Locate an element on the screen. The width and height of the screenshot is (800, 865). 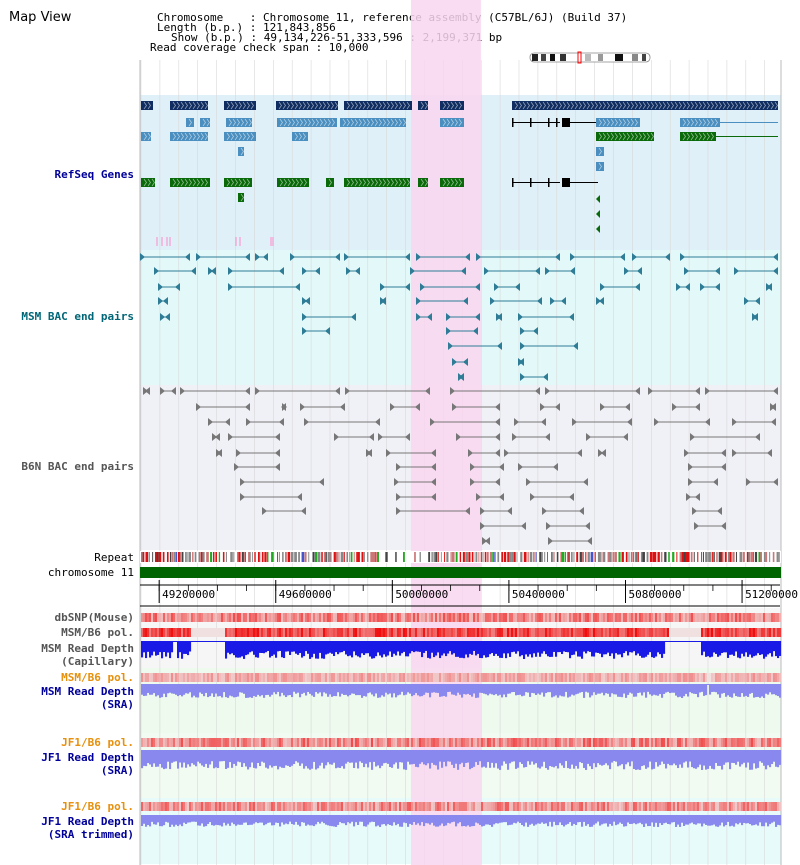
msm-bac-pair-end is located at coordinates (755, 317).